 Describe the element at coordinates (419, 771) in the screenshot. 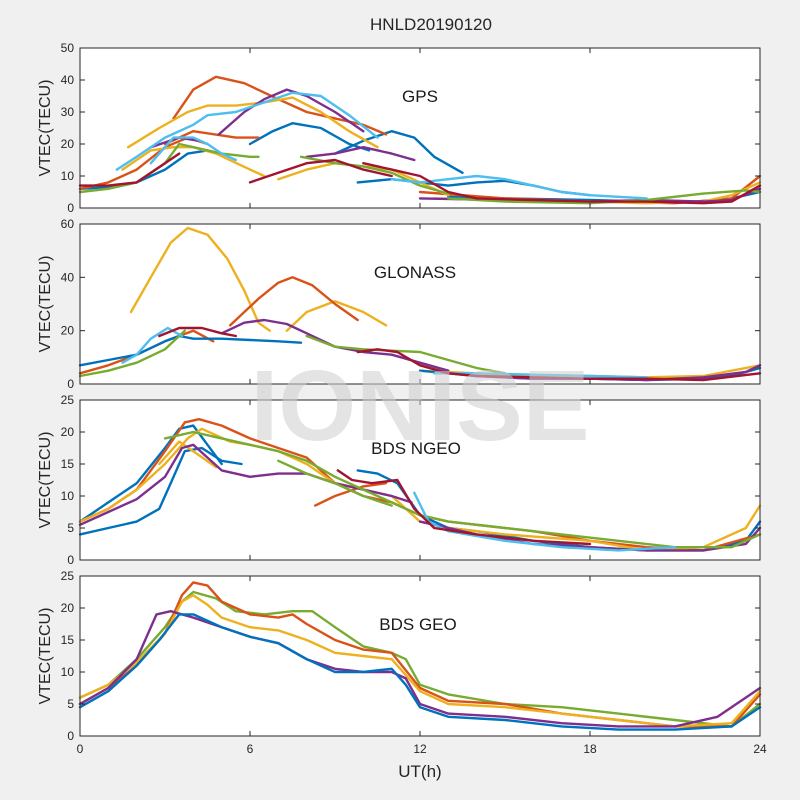

I see `x-axis-label: UT(h)` at that location.